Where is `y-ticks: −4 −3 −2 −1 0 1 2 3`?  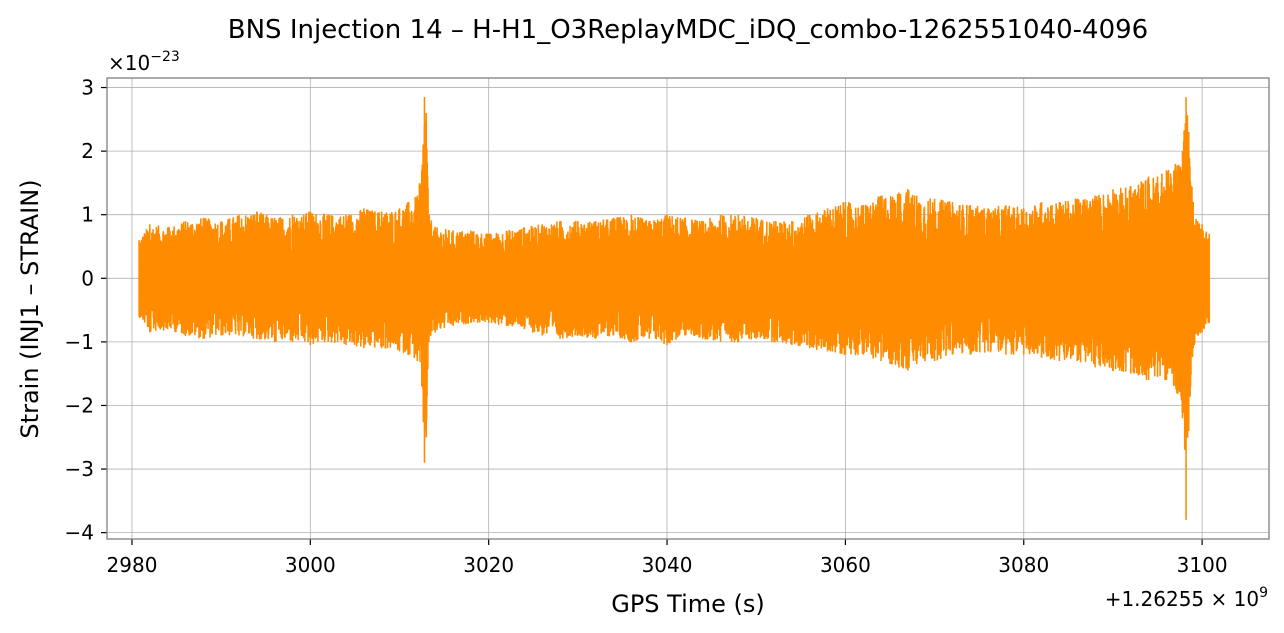 y-ticks: −4 −3 −2 −1 0 1 2 3 is located at coordinates (86, 310).